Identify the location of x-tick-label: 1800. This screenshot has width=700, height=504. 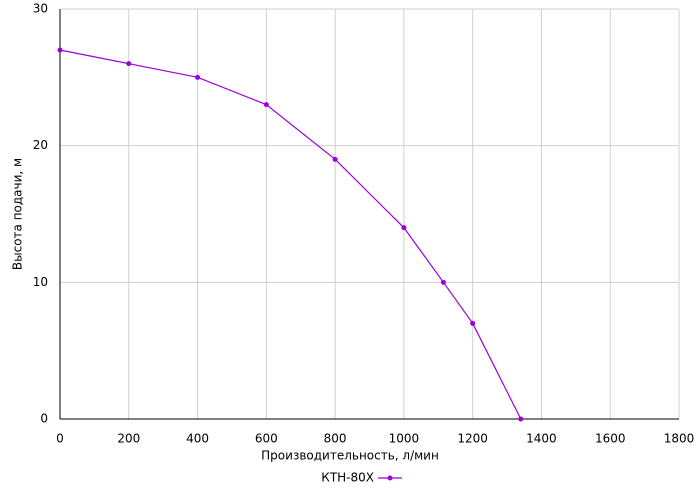
(679, 439).